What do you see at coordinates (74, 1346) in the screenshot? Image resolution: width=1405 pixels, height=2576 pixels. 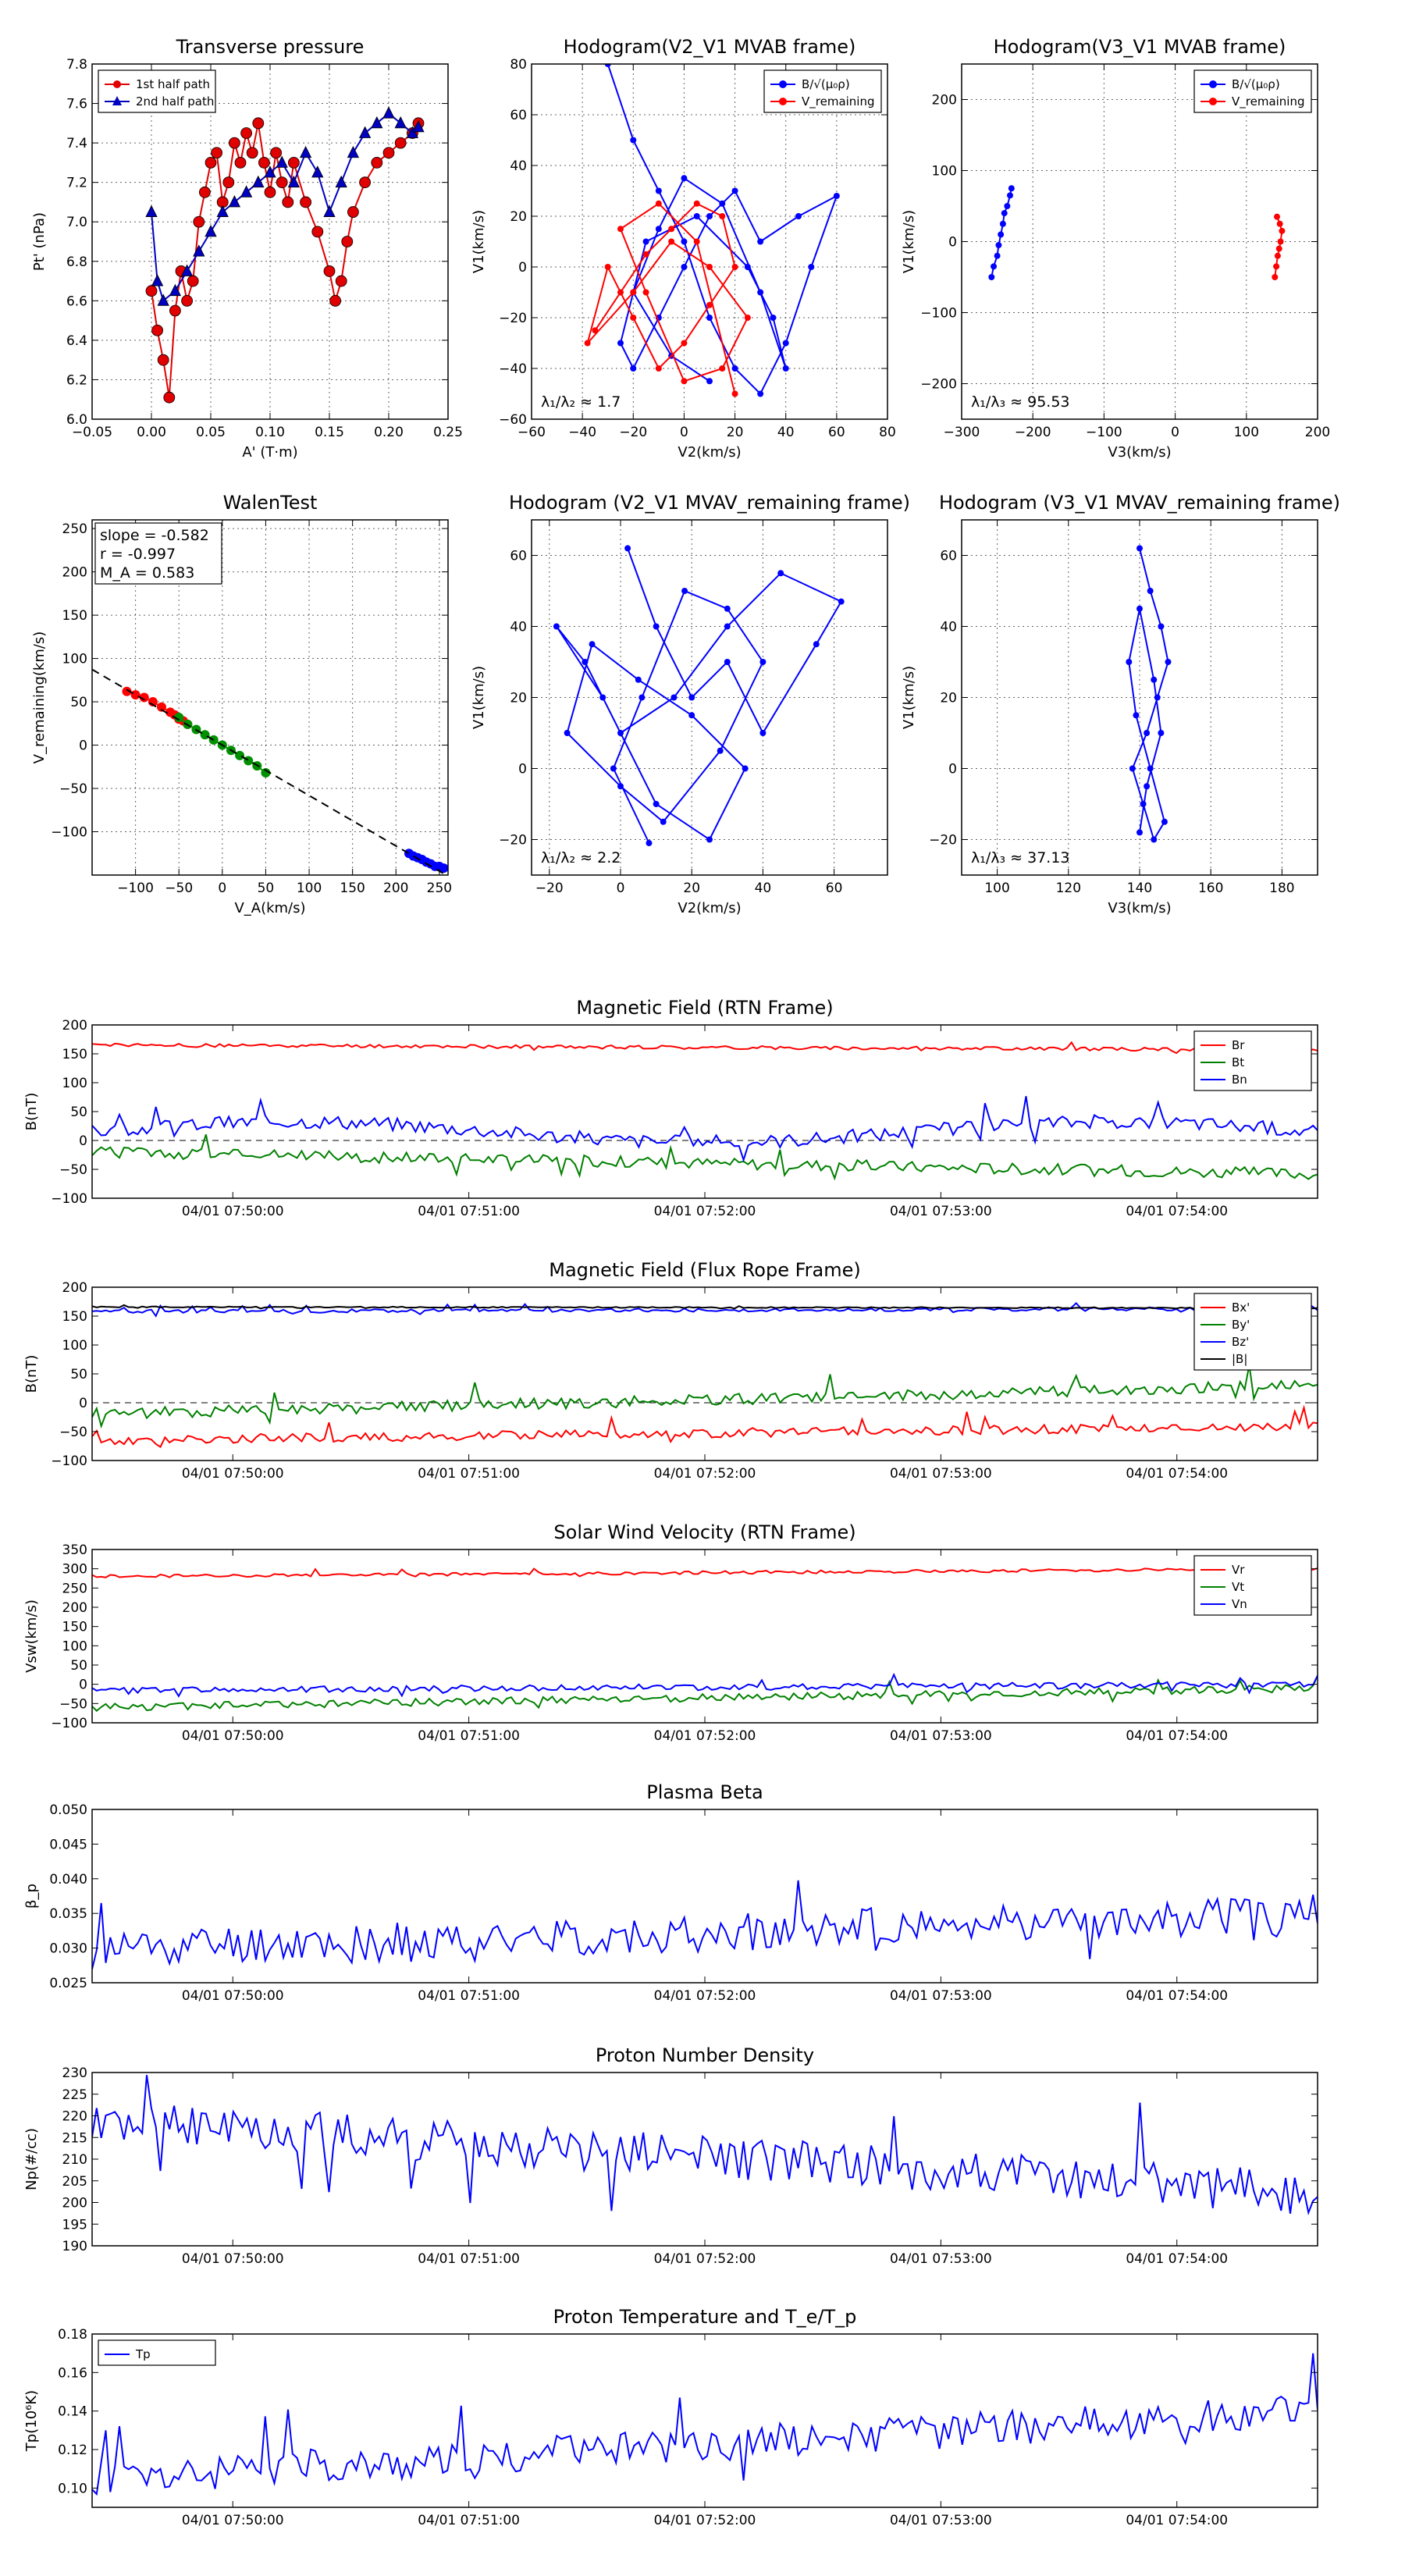 I see `y-tick-label: 100` at bounding box center [74, 1346].